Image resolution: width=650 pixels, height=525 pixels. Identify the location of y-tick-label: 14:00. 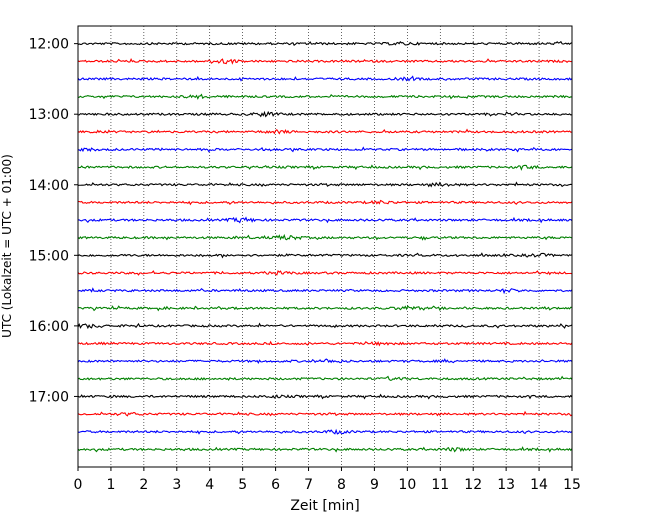
(49, 186).